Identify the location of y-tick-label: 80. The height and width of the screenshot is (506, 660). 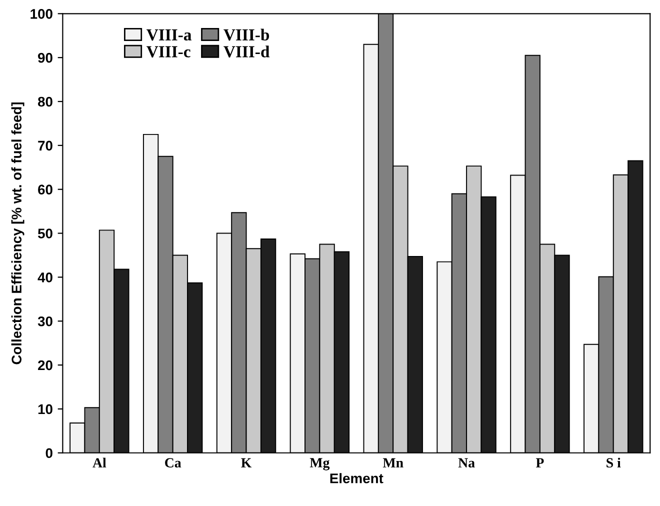
(45, 101).